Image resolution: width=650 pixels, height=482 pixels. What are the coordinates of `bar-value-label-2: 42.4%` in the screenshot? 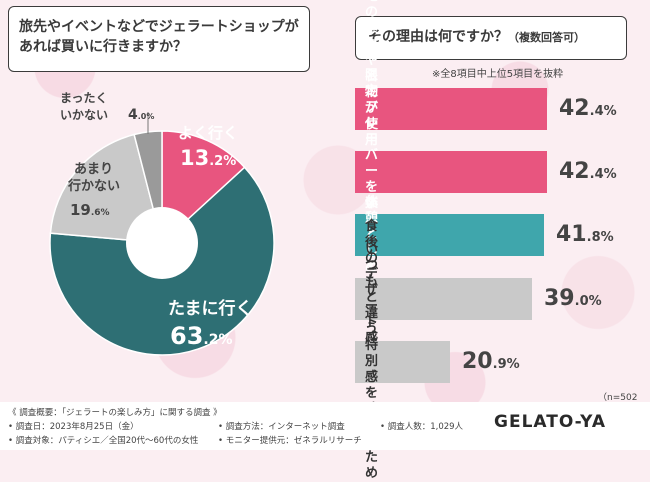 It's located at (588, 171).